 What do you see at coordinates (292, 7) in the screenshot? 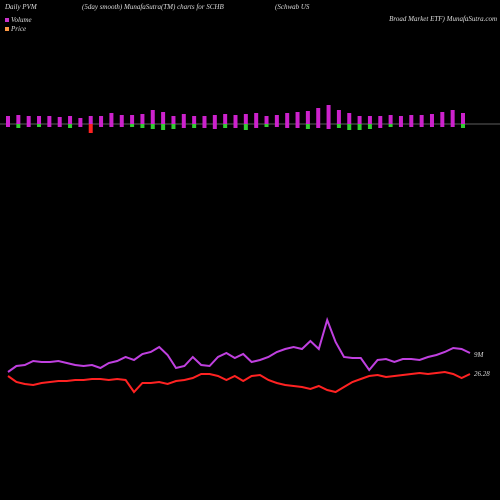
I see `name-line: (Schwab US` at bounding box center [292, 7].